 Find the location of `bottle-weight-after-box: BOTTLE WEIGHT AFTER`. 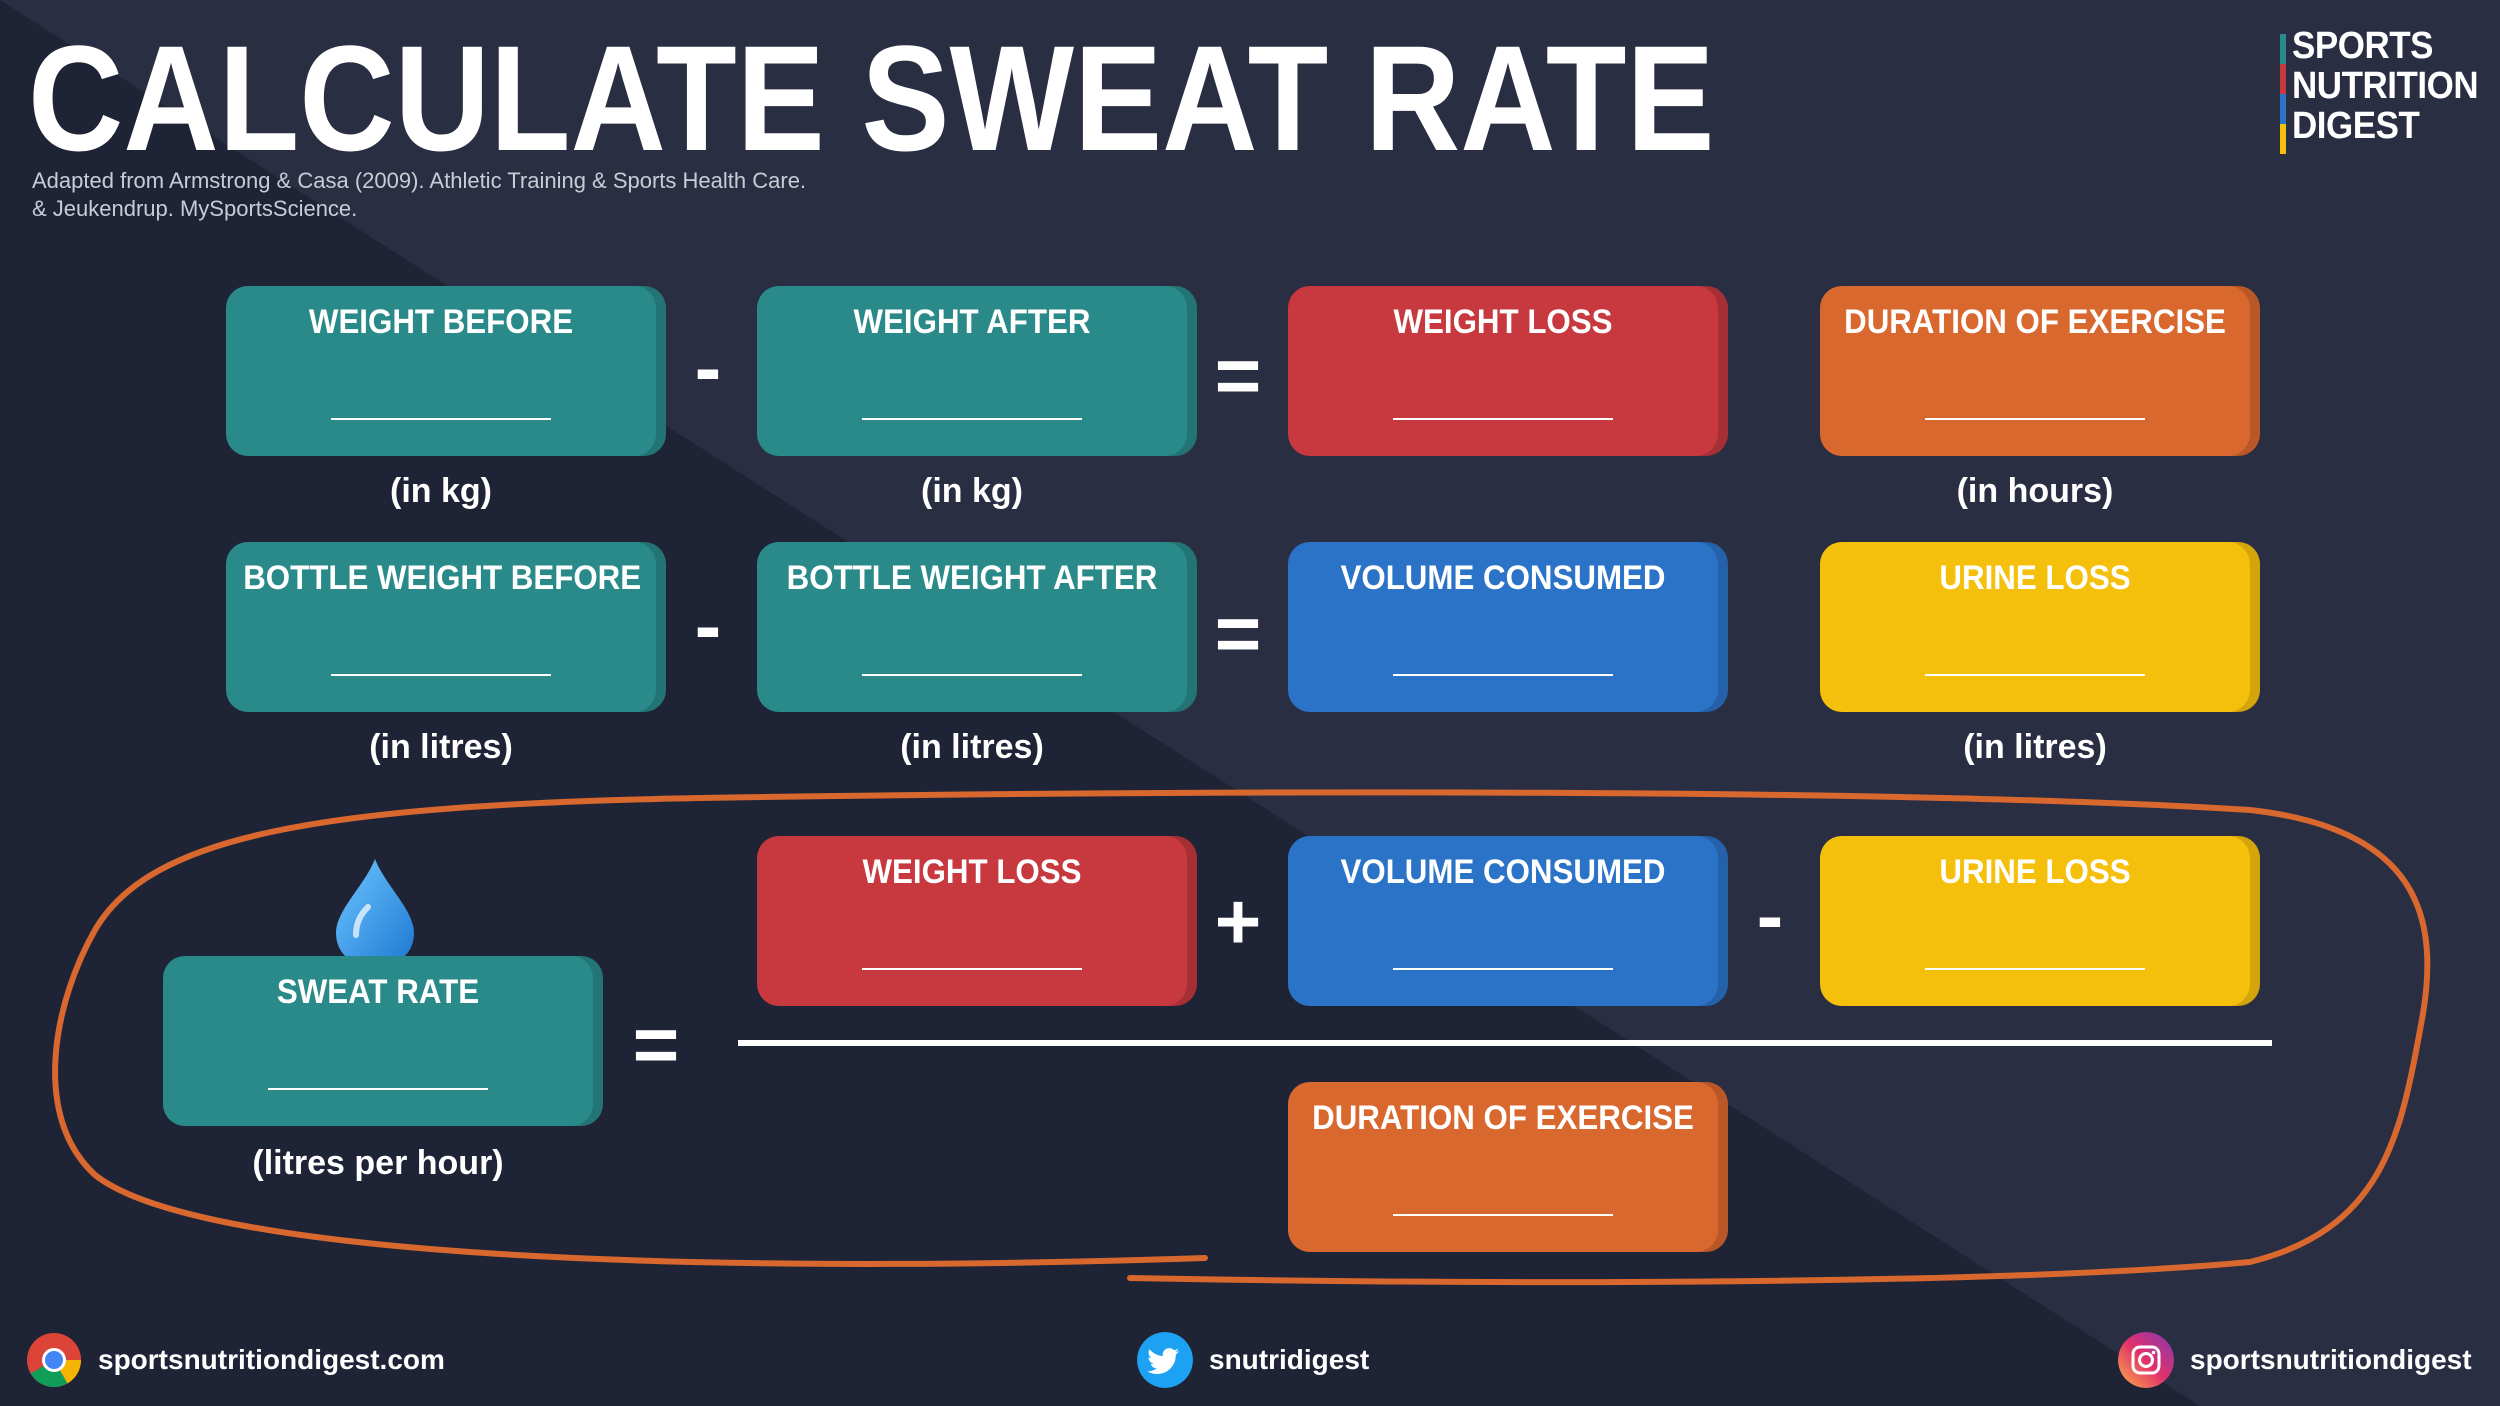

bottle-weight-after-box: BOTTLE WEIGHT AFTER is located at coordinates (972, 627).